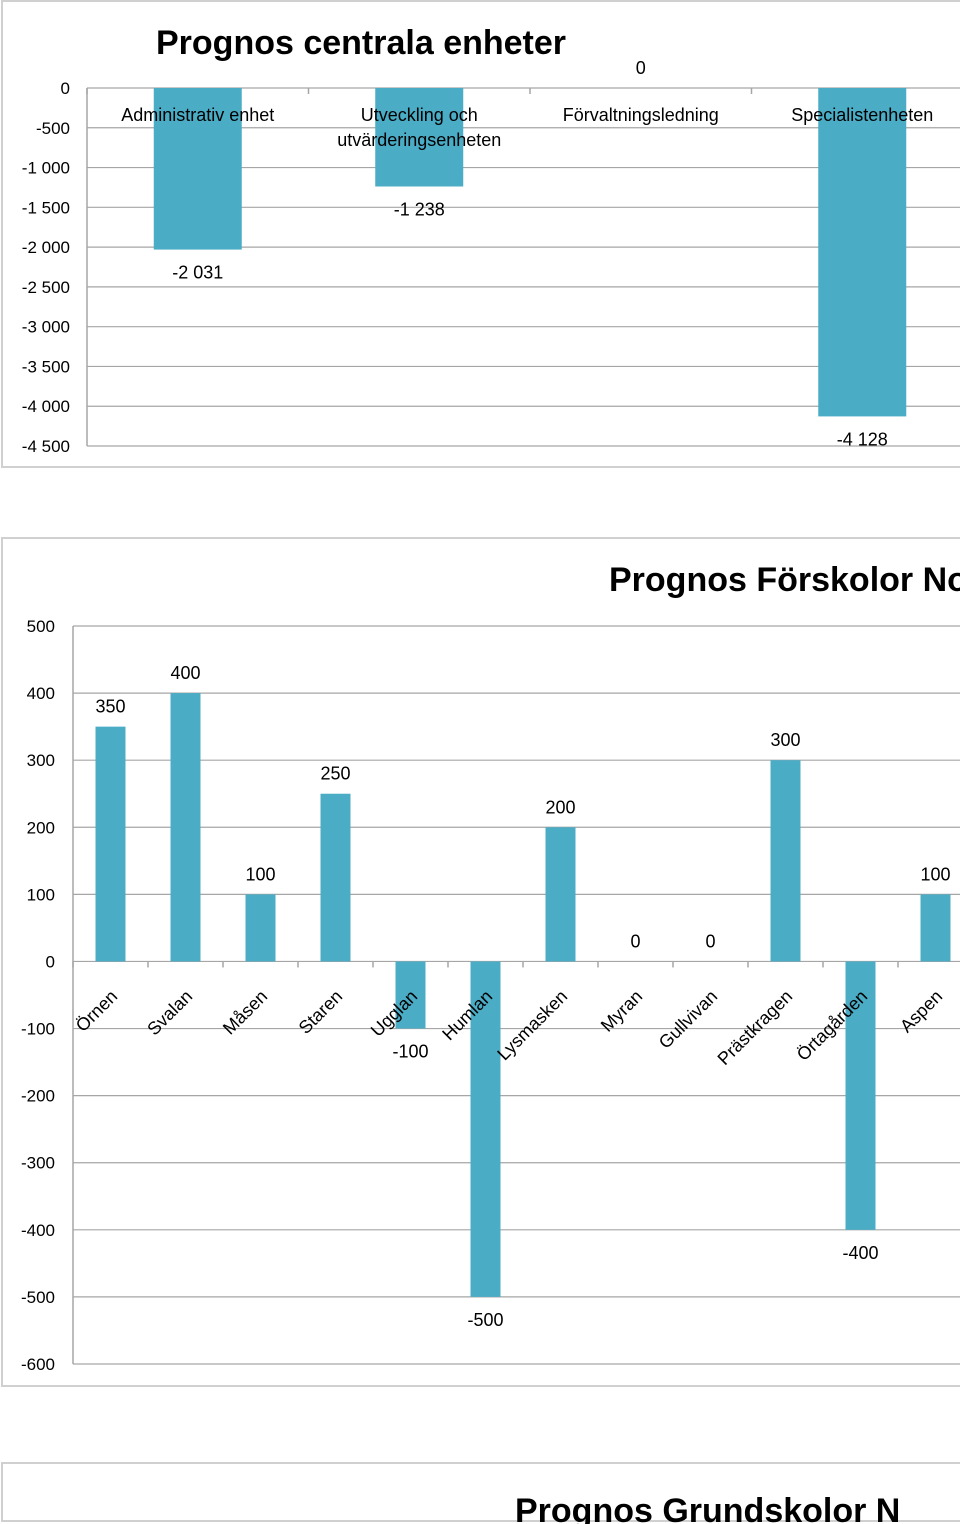 This screenshot has width=960, height=1524. What do you see at coordinates (419, 115) in the screenshot?
I see `chart1-category-label: Utveckling och` at bounding box center [419, 115].